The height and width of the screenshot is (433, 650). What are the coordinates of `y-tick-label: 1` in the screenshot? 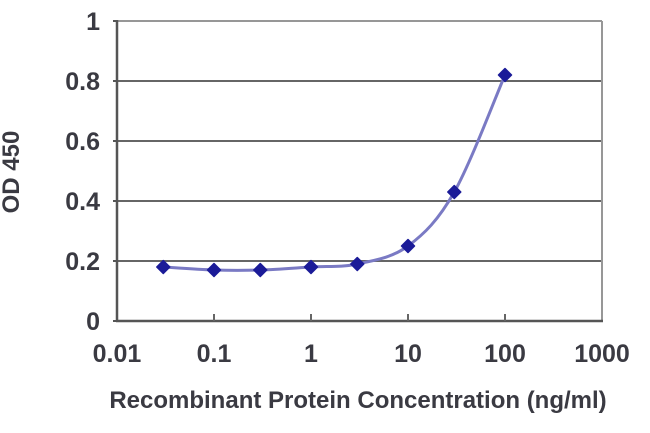 It's located at (93, 22).